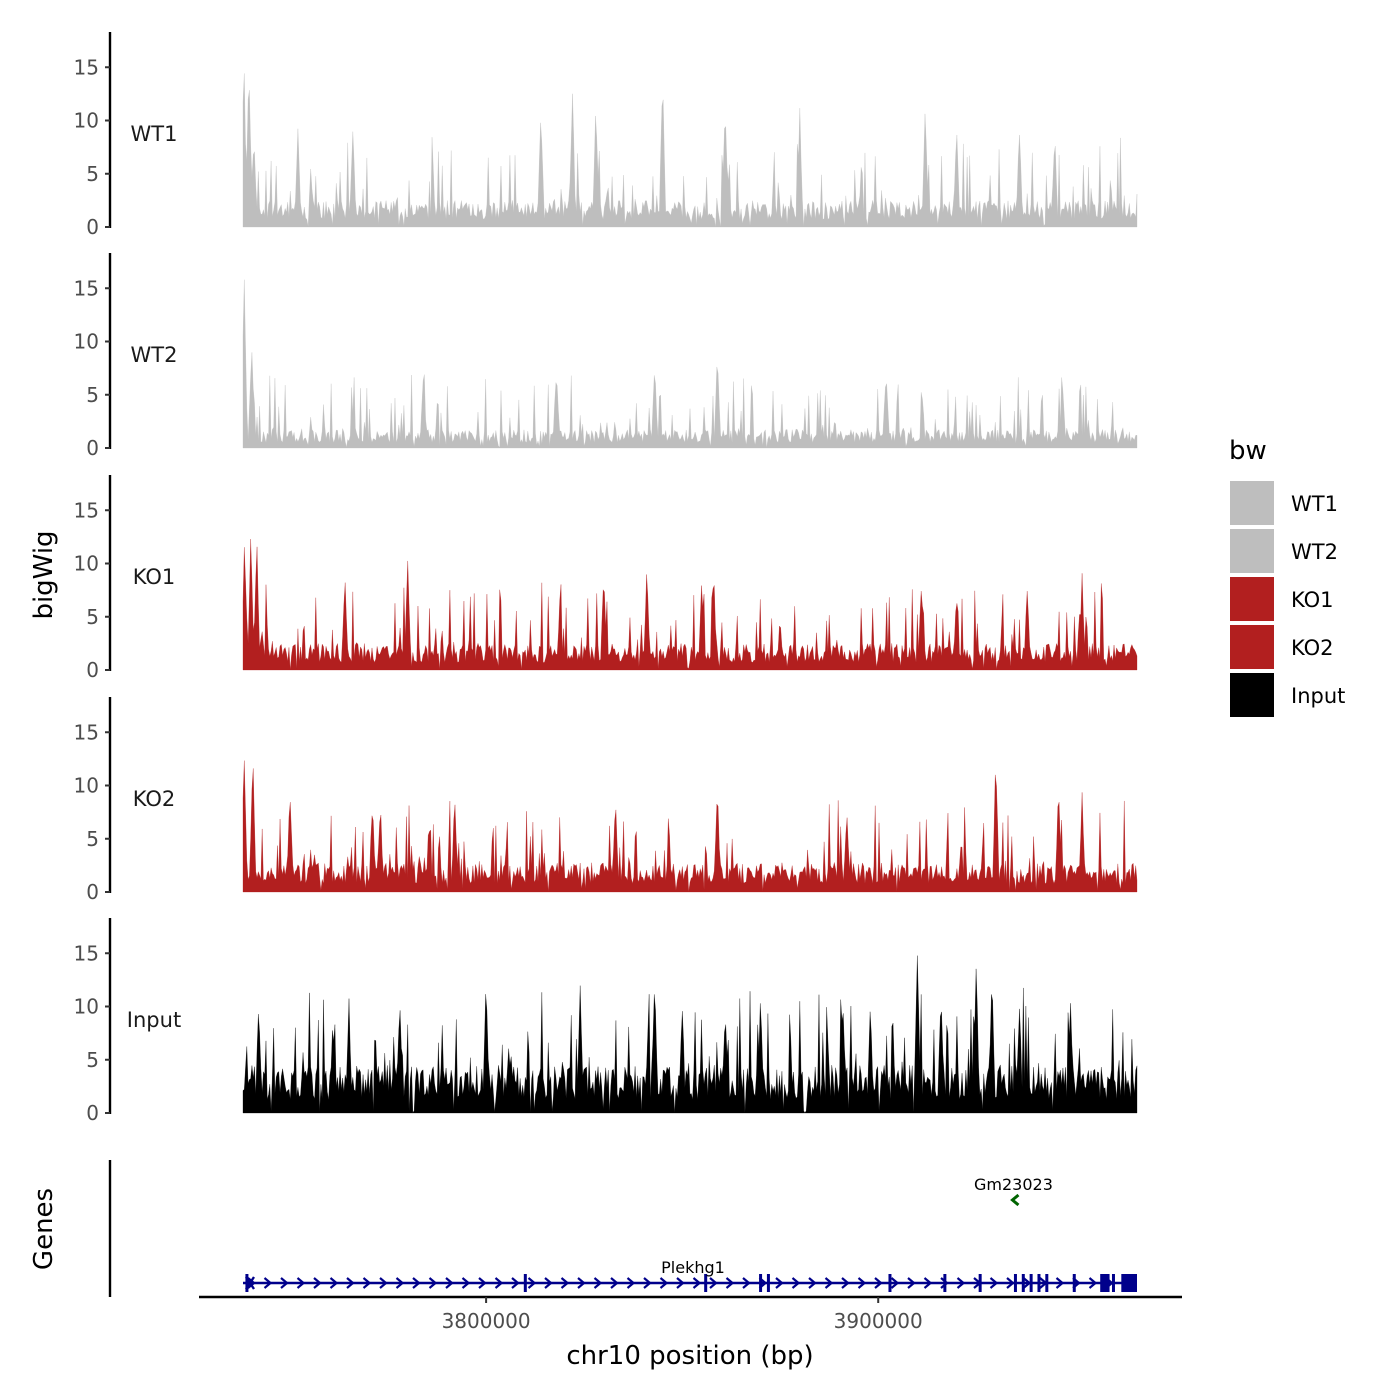  What do you see at coordinates (1312, 648) in the screenshot?
I see `legend-label: KO2` at bounding box center [1312, 648].